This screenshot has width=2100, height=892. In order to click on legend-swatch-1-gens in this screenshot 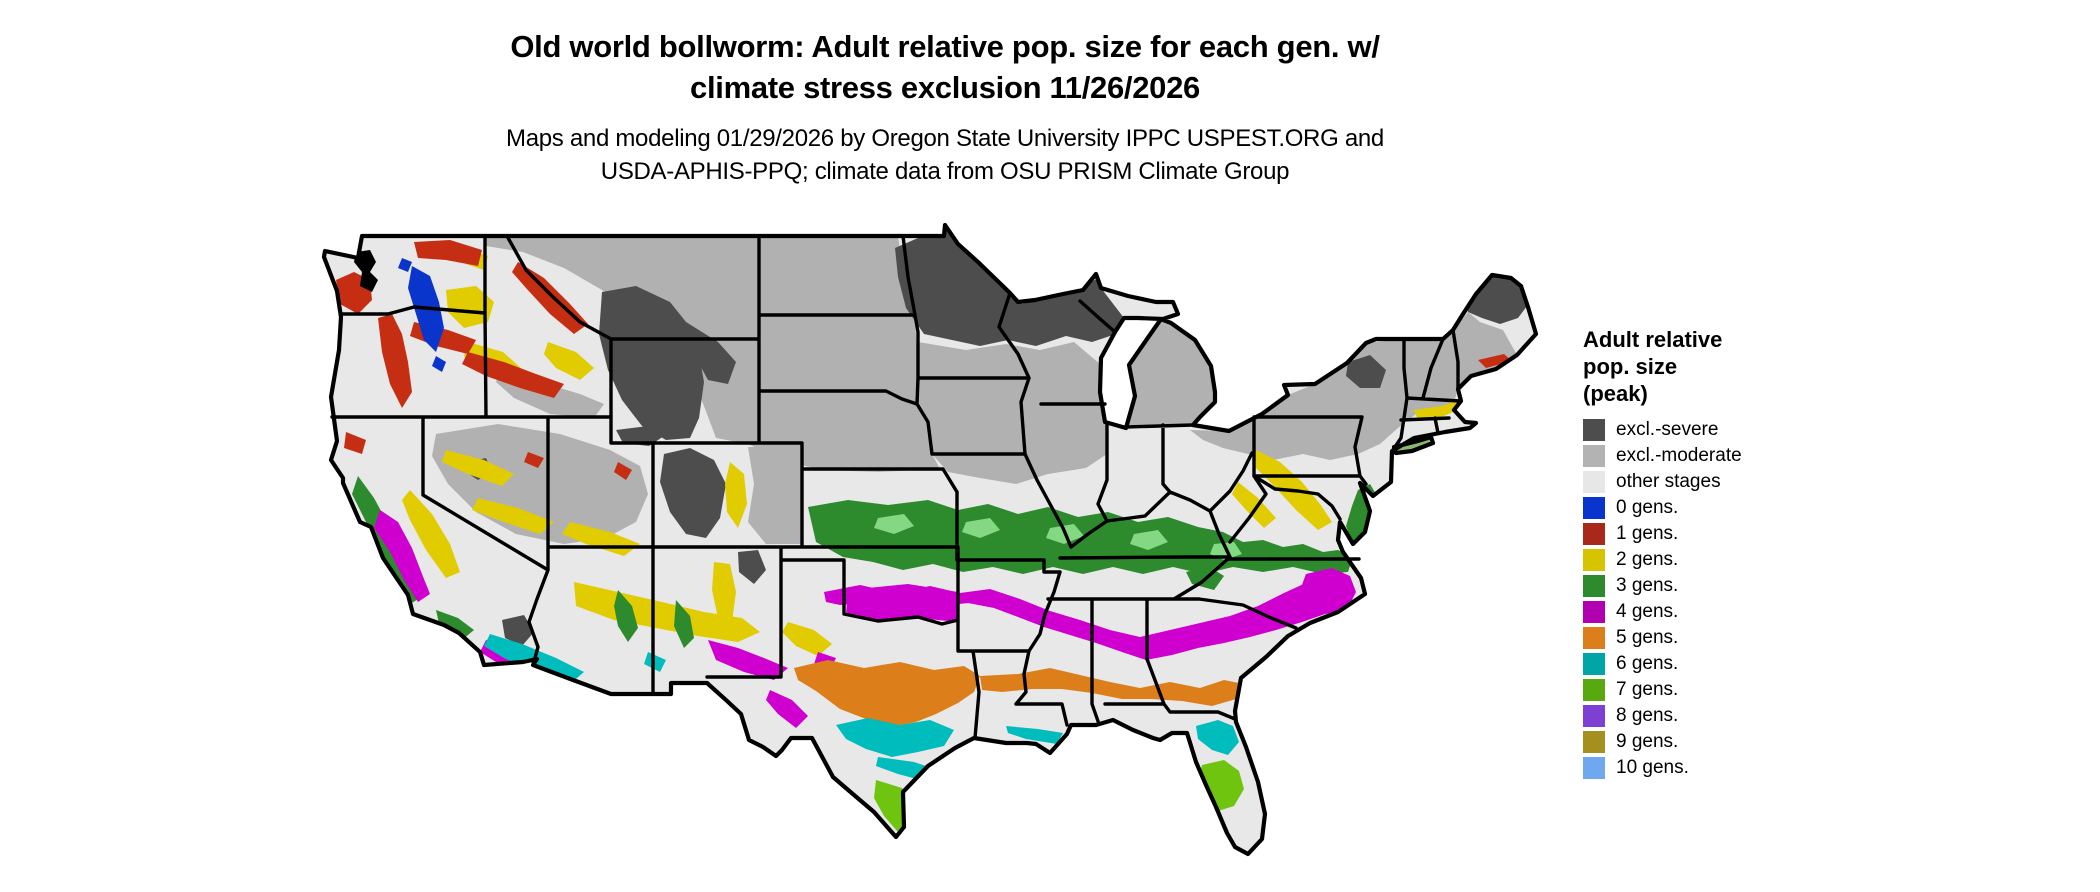, I will do `click(1594, 534)`.